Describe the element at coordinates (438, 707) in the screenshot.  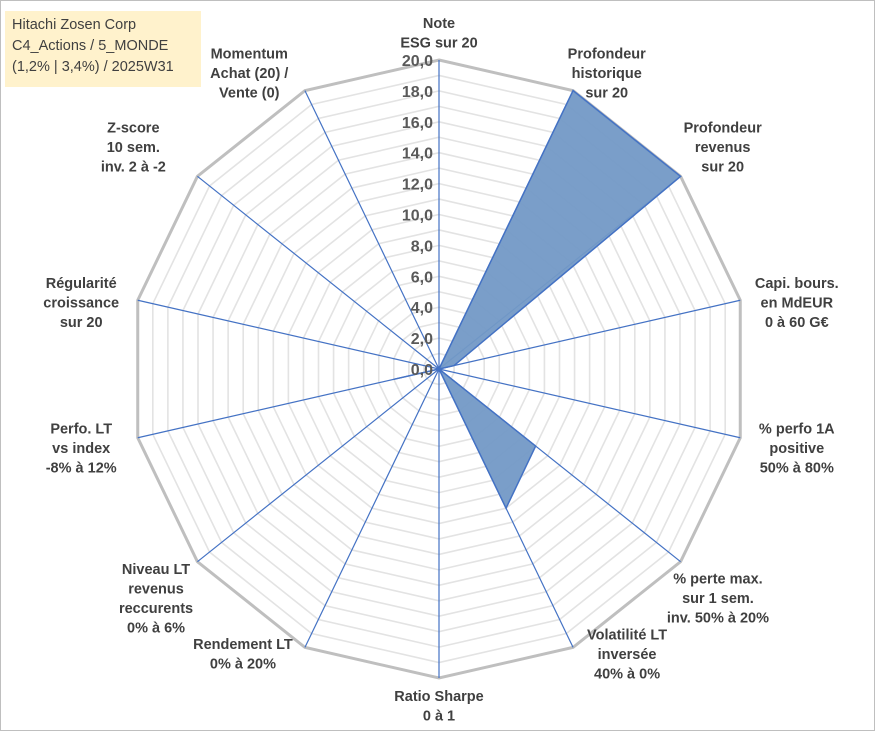
I see `axis-label: Ratio Sharpe 0 à 1` at that location.